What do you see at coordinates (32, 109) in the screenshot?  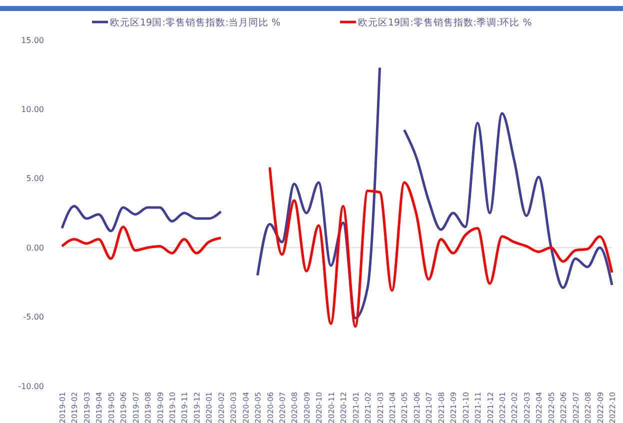 I see `y-tick-label: 10.00` at bounding box center [32, 109].